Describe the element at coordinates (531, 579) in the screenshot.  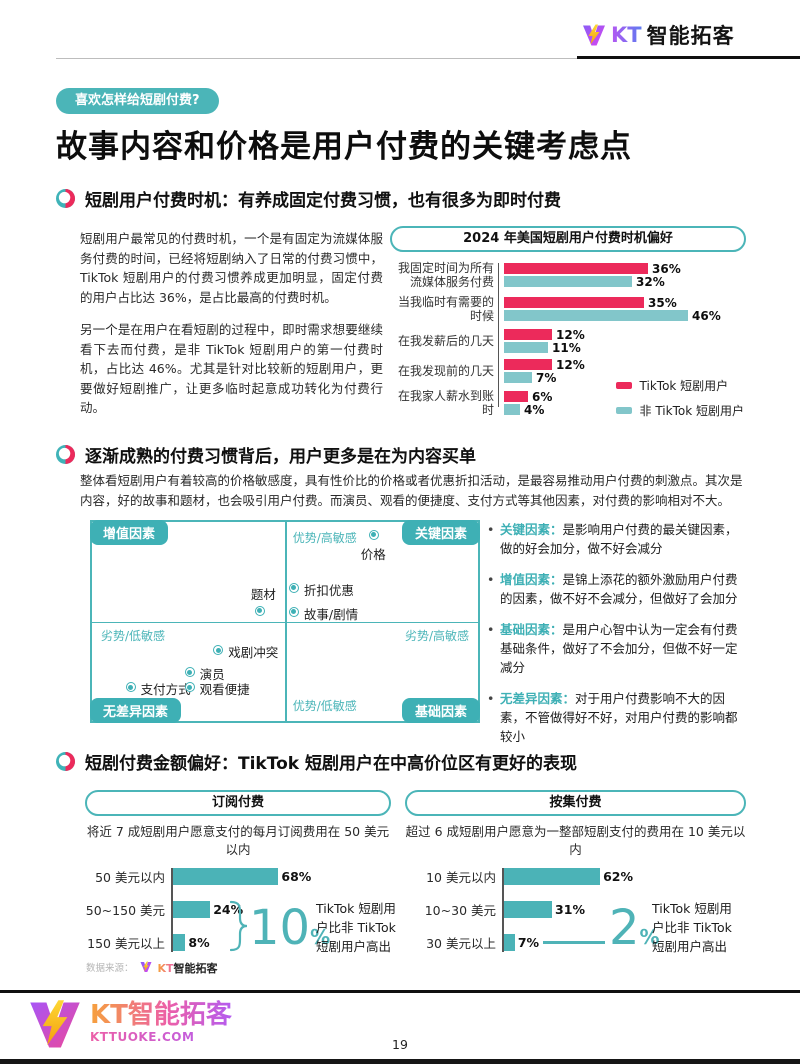
I see `factor-term: 增值因素：` at that location.